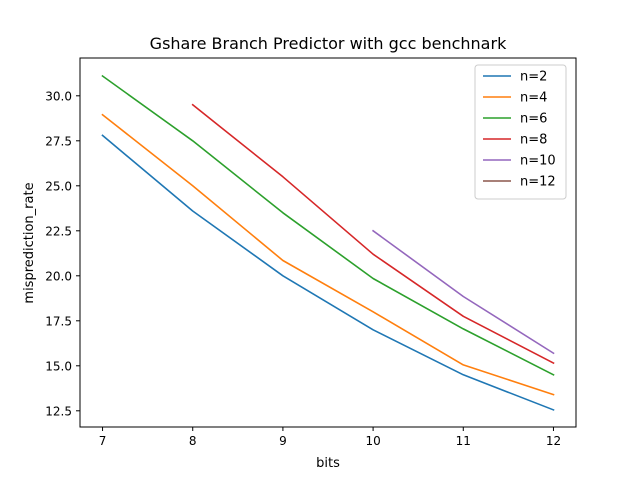 The width and height of the screenshot is (640, 484). I want to click on legend: n=2 n=4 n=6 n=8 n=10 n=12, so click(520, 132).